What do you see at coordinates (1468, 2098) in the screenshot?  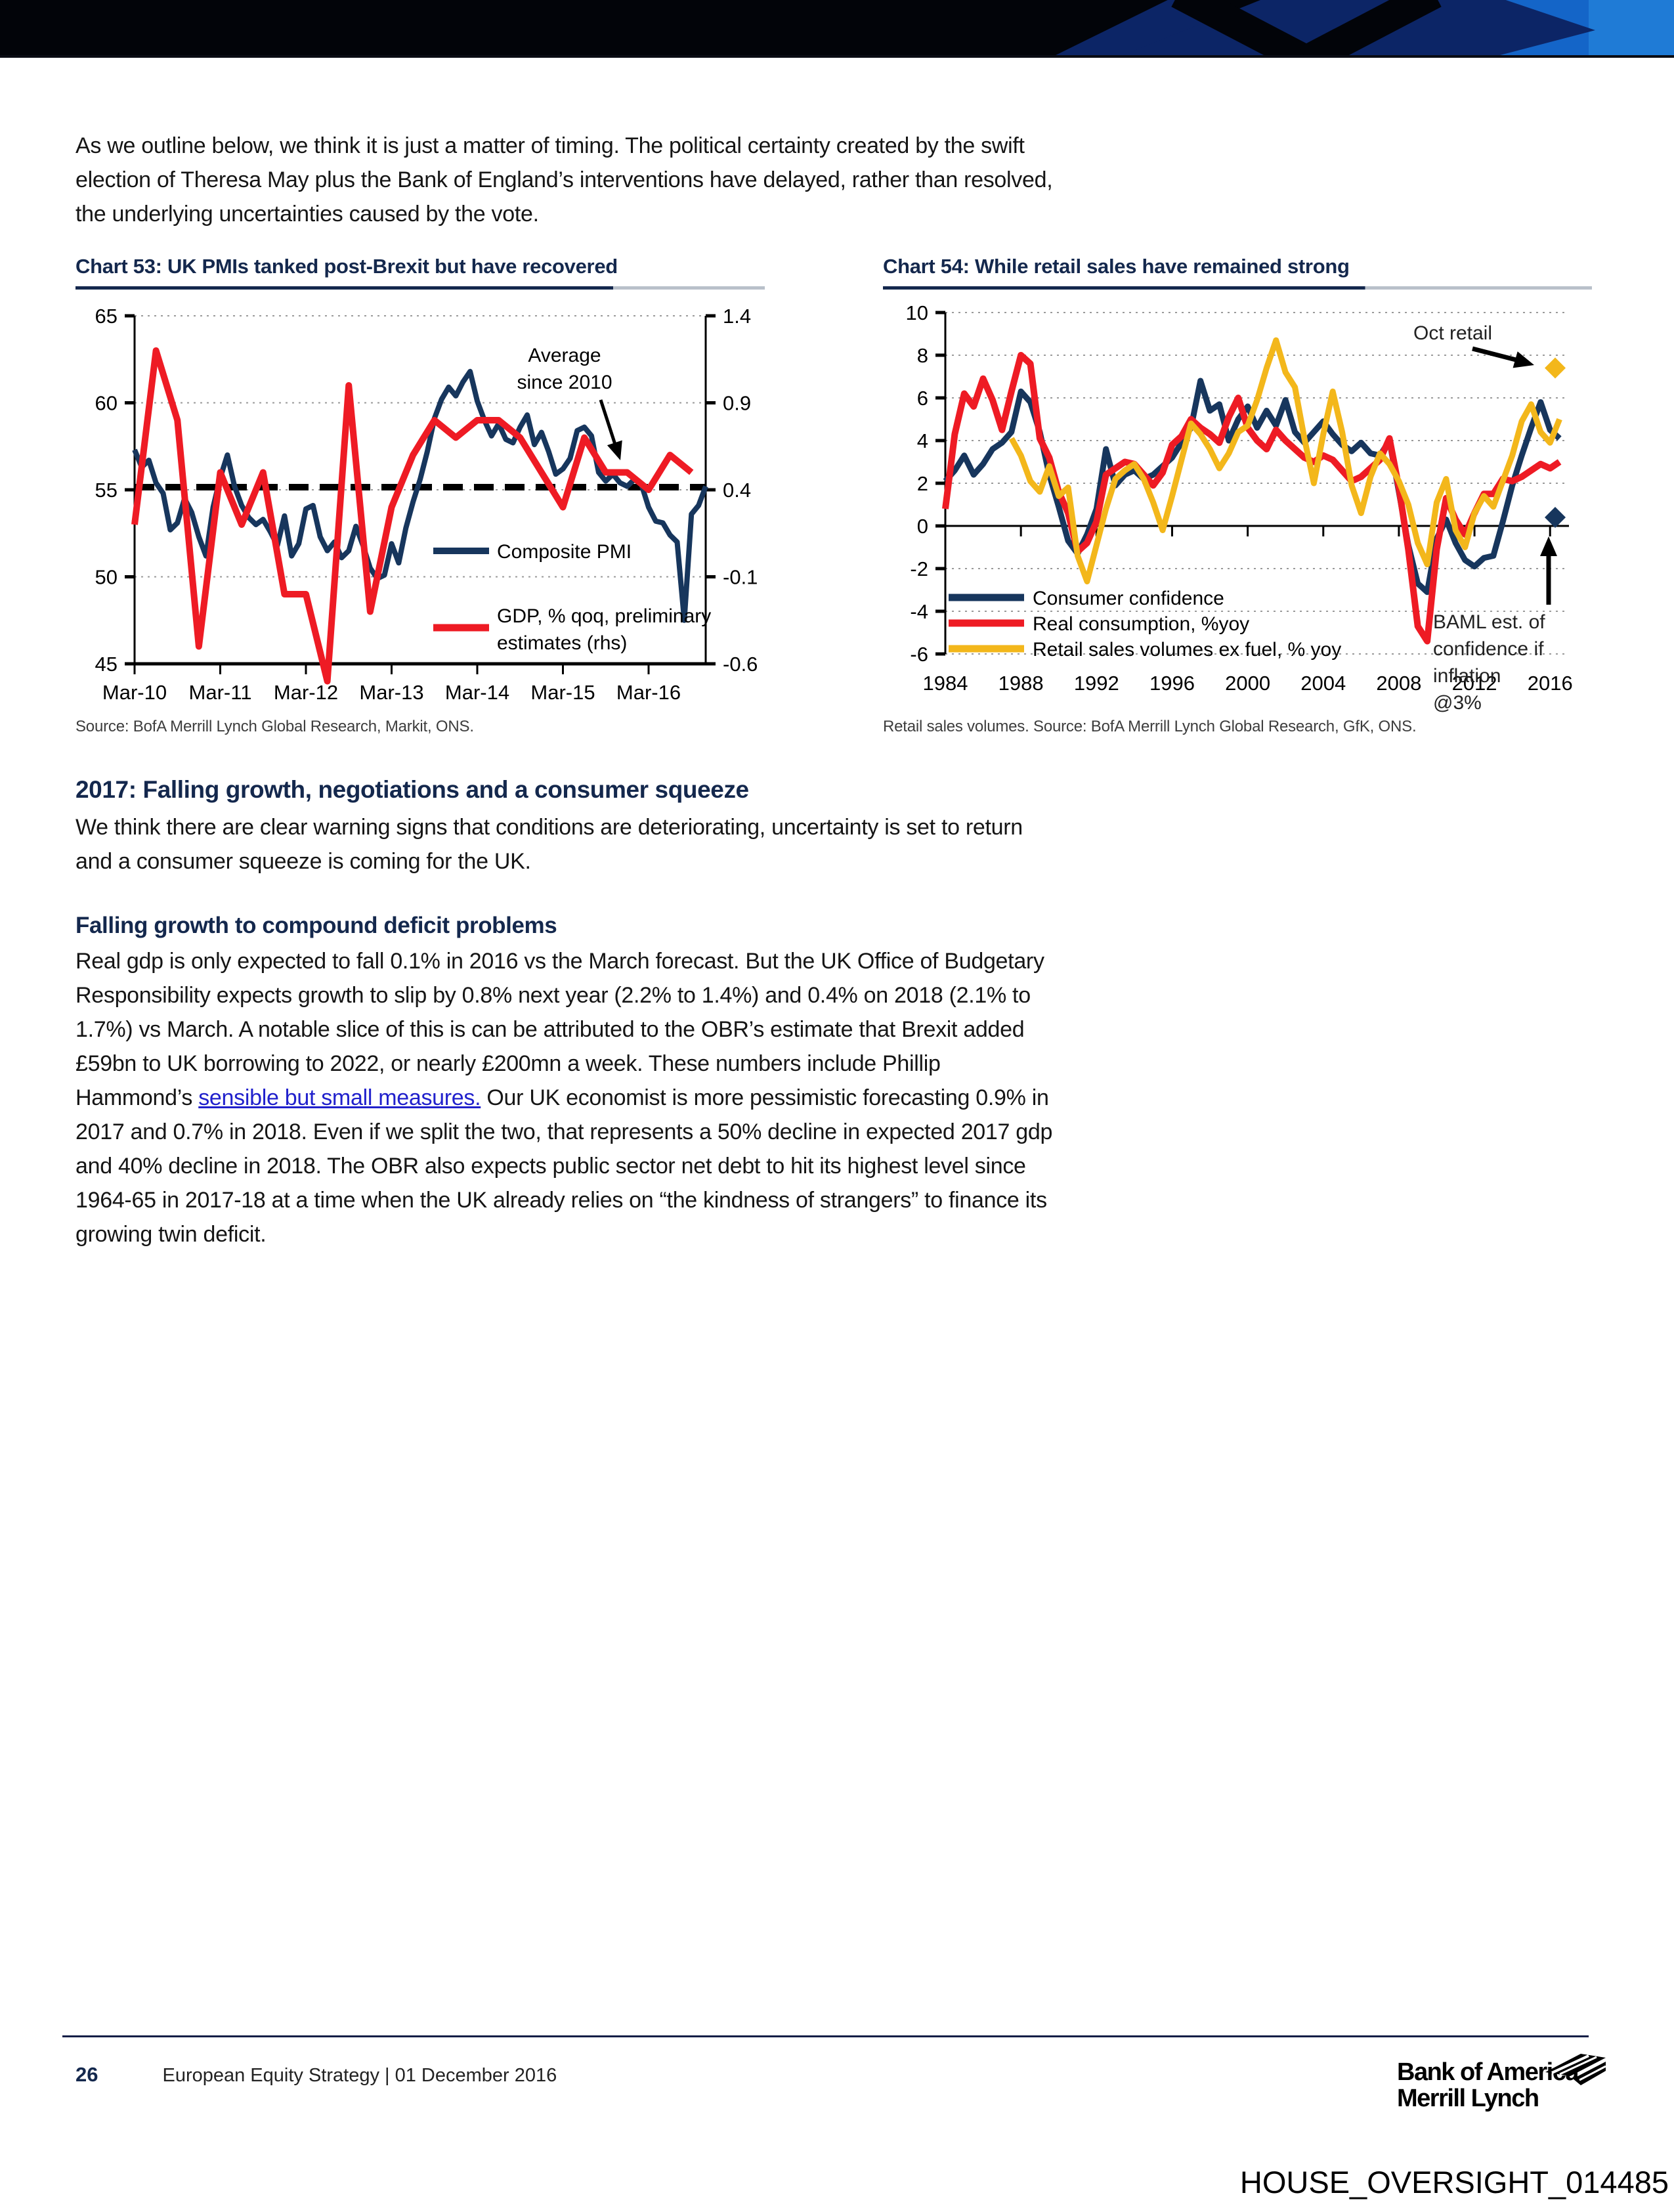 I see `brand-name-line2: Merrill Lynch` at bounding box center [1468, 2098].